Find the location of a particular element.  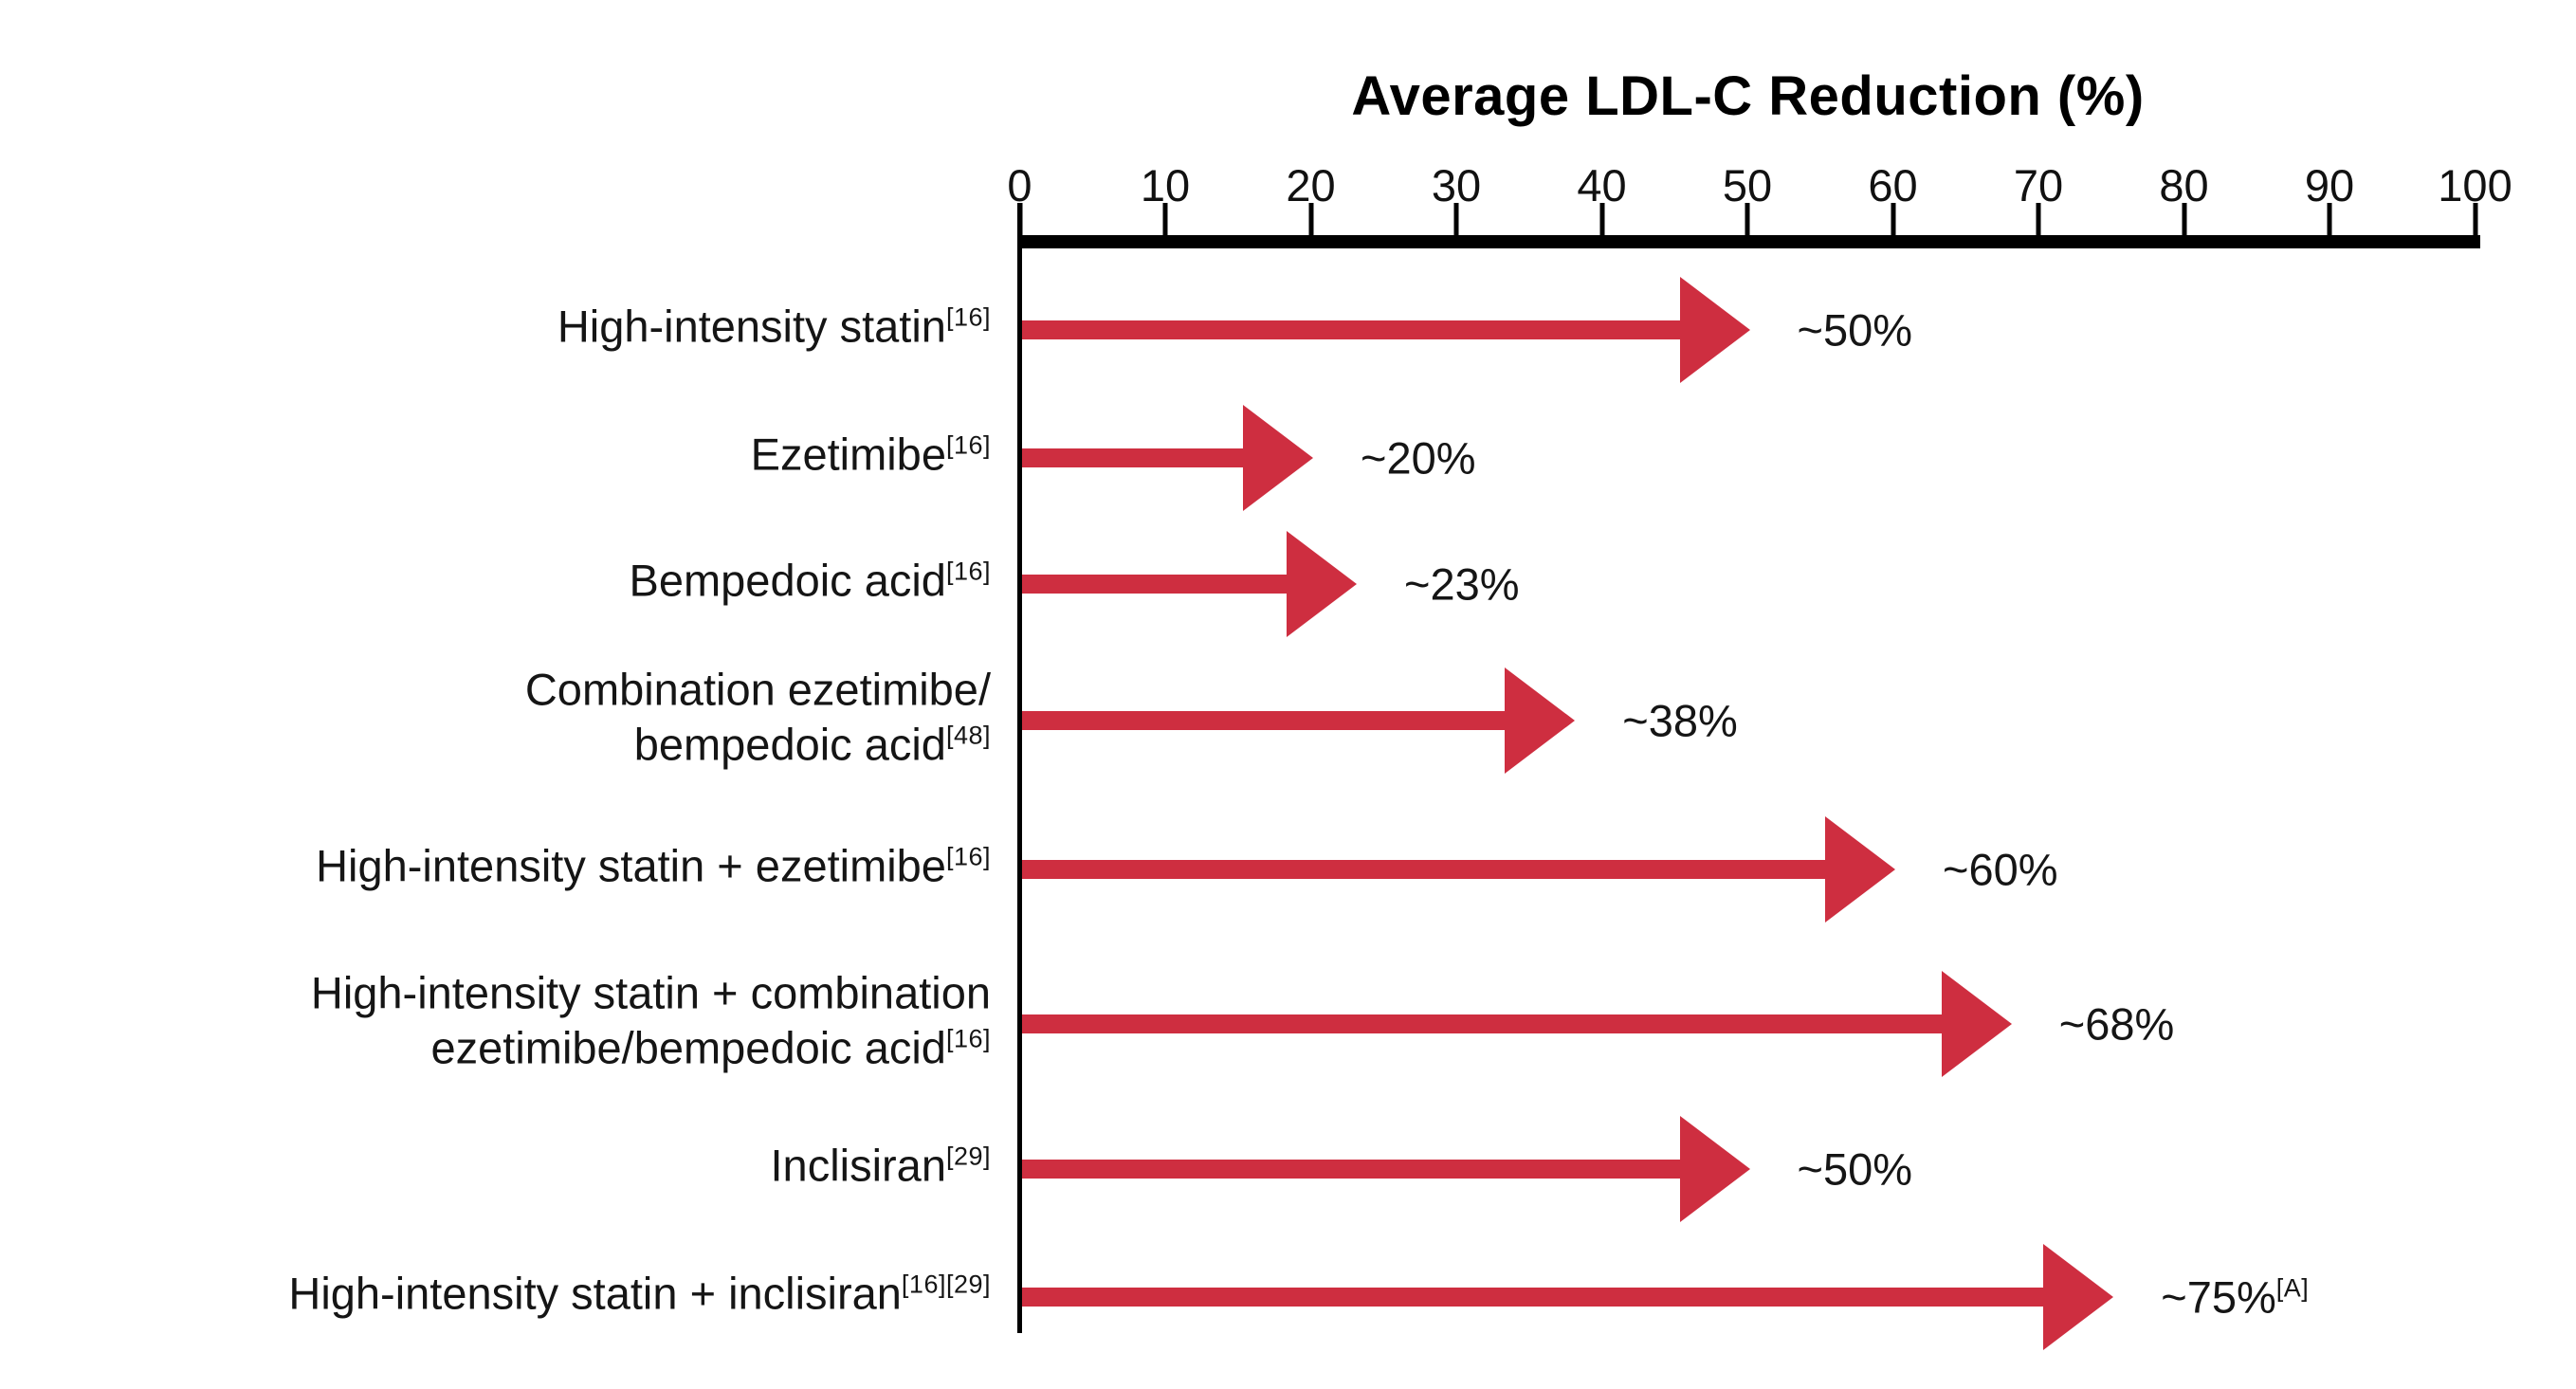

reference-superscript: [29] is located at coordinates (968, 1156).